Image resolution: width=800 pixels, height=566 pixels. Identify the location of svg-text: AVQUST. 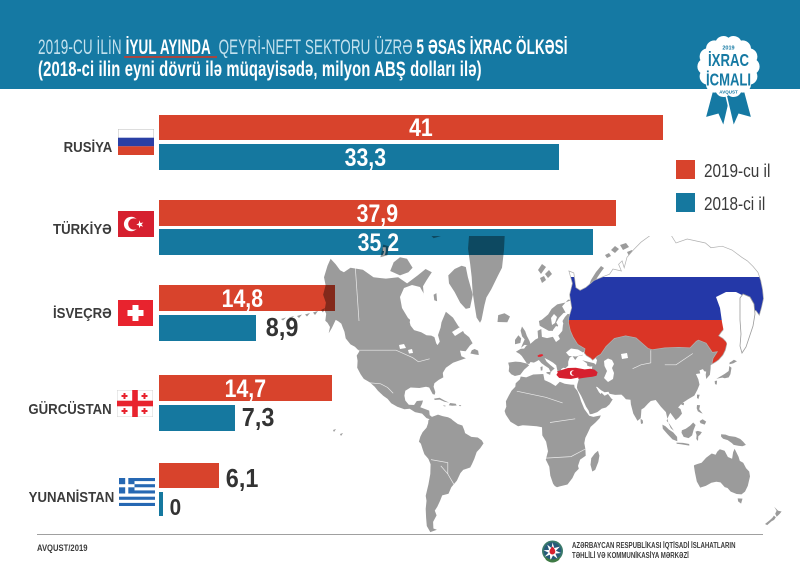
(728, 92).